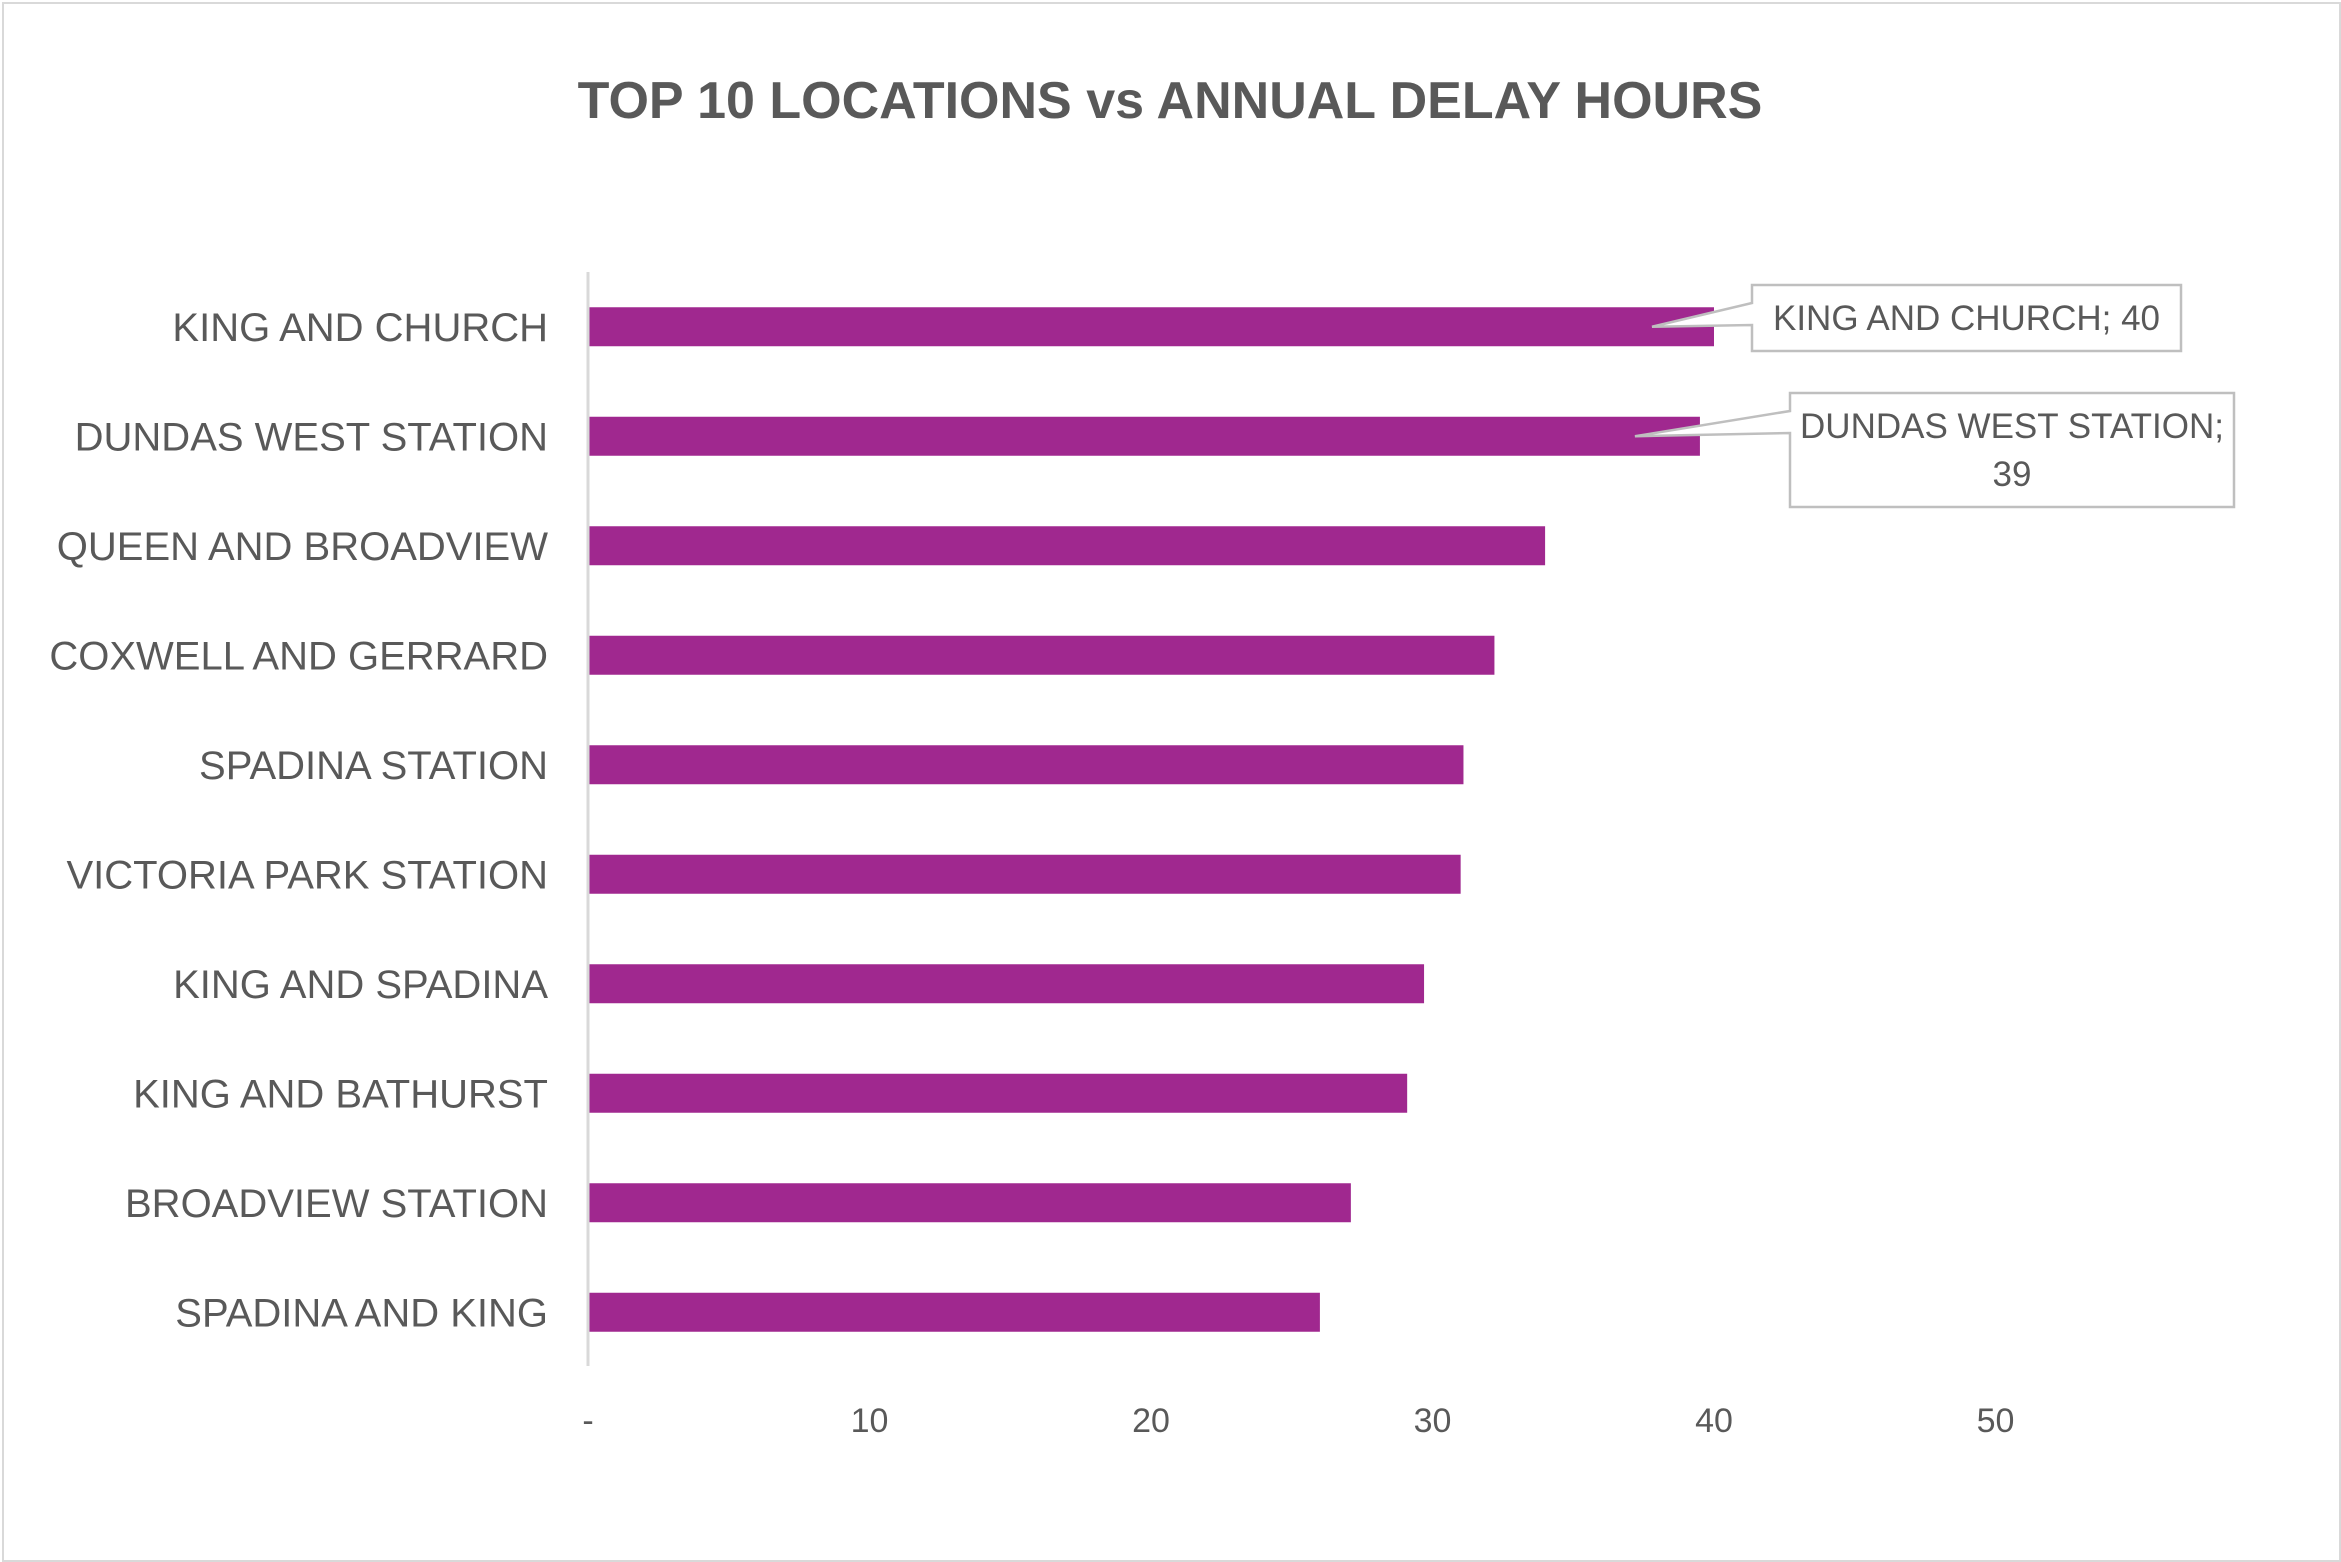 This screenshot has width=2341, height=1562. Describe the element at coordinates (998, 1093) in the screenshot. I see `bar-king-and-bathurst` at that location.